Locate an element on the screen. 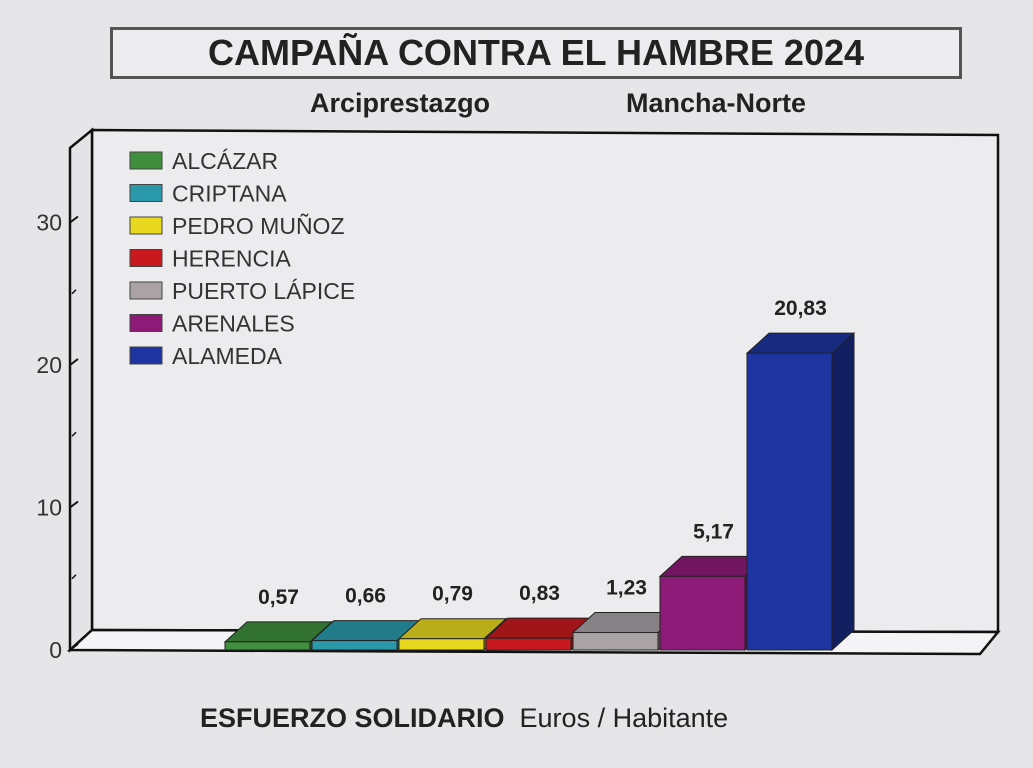 The width and height of the screenshot is (1033, 768). data-label: 20,83 is located at coordinates (800, 308).